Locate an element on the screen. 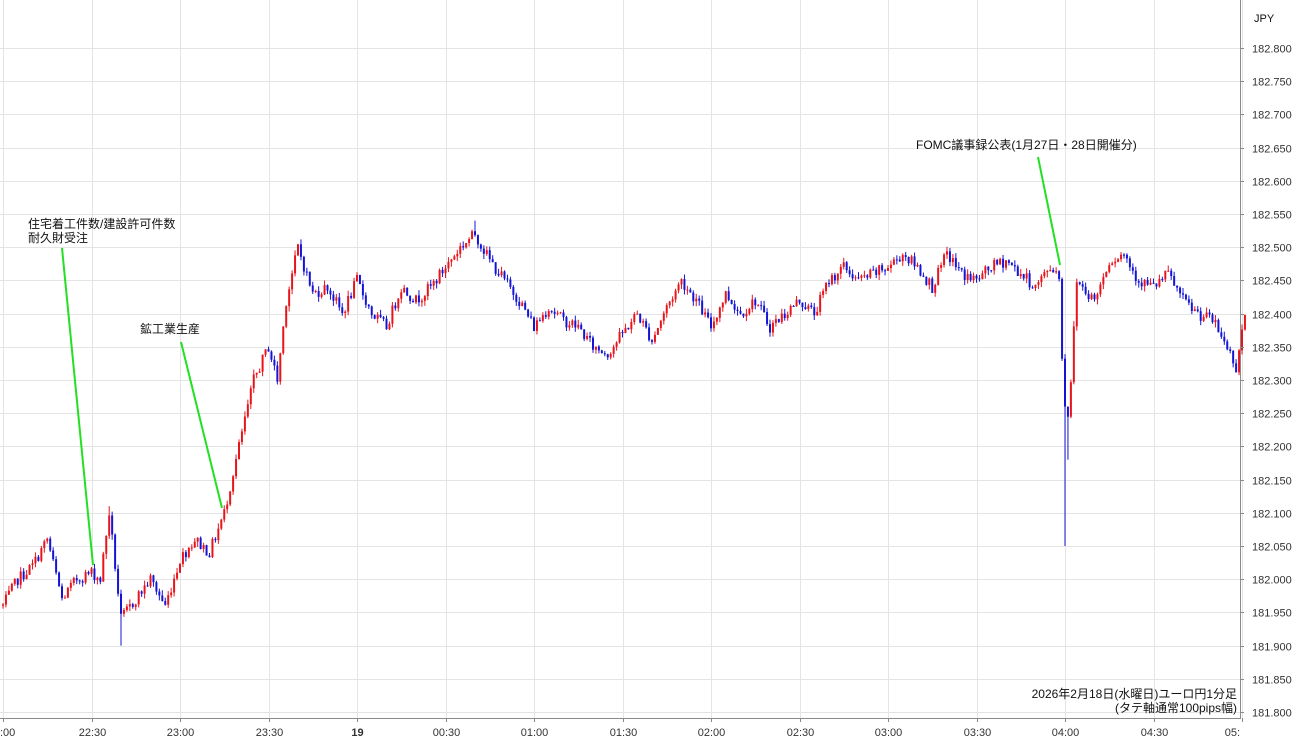  y-tick-label: 182.600 is located at coordinates (1272, 183).